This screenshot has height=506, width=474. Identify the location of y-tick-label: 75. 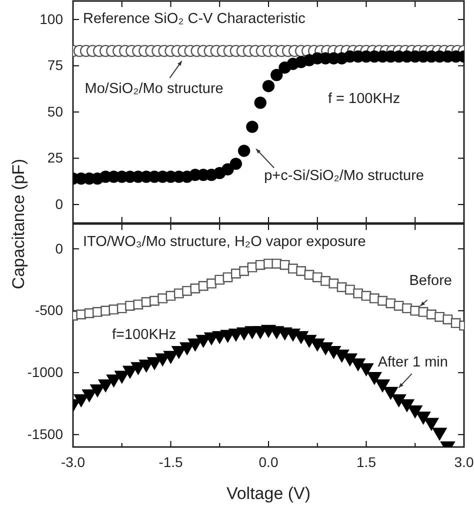
(55, 65).